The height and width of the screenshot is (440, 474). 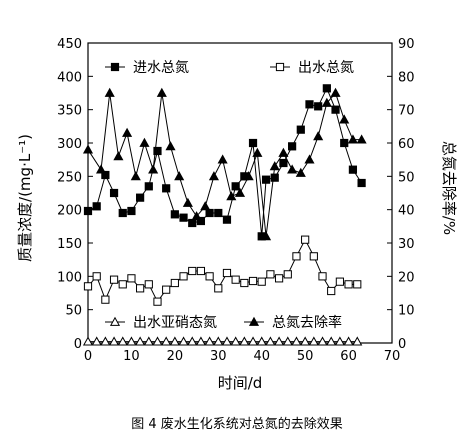 What do you see at coordinates (69, 144) in the screenshot?
I see `y-left-tick-label: 300` at bounding box center [69, 144].